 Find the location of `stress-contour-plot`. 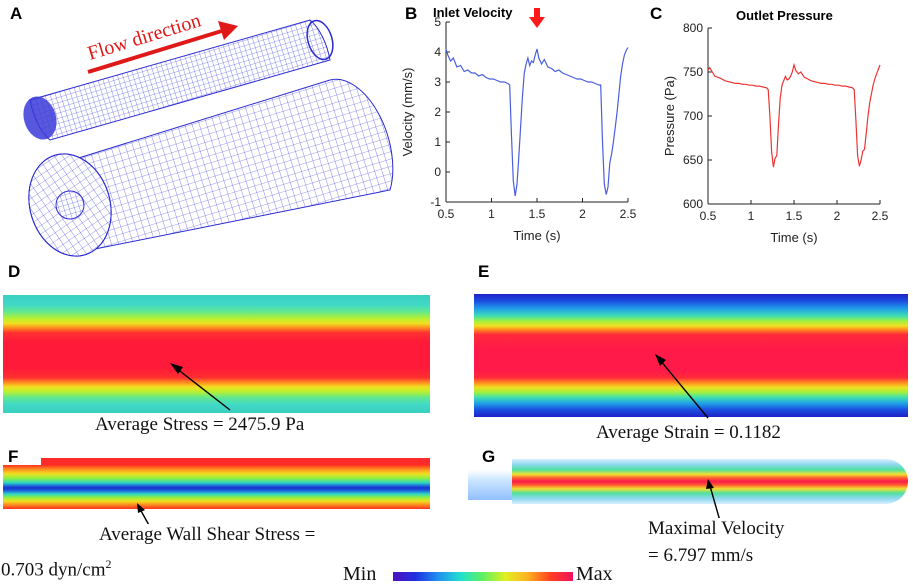

stress-contour-plot is located at coordinates (216, 354).